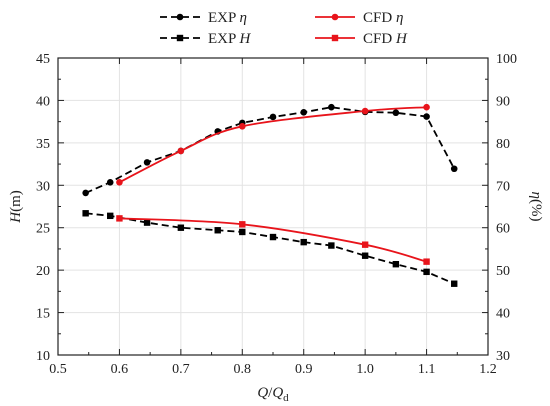 The height and width of the screenshot is (406, 550). What do you see at coordinates (227, 18) in the screenshot?
I see `legend-label: EXP η` at bounding box center [227, 18].